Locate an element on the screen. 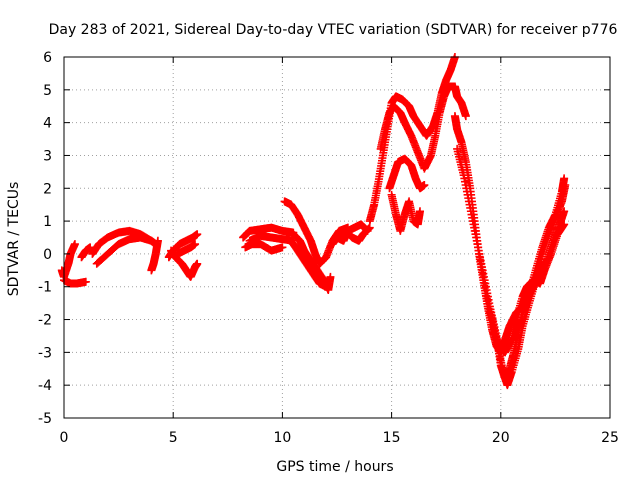 This screenshot has height=480, width=640. x-tick-label: 25 is located at coordinates (610, 438).